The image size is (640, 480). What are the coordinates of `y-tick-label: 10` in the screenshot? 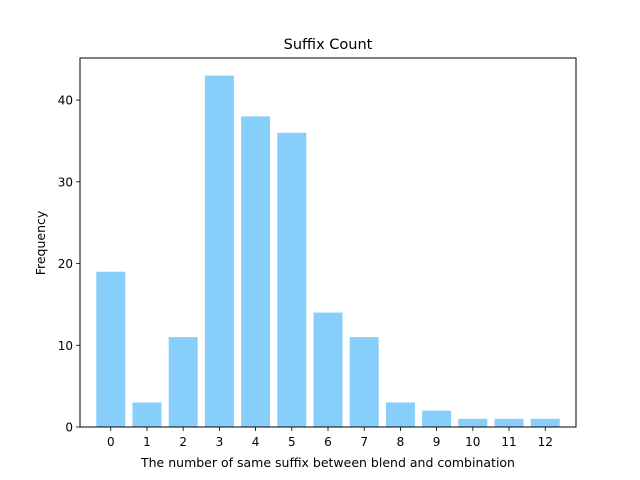 It's located at (65, 346).